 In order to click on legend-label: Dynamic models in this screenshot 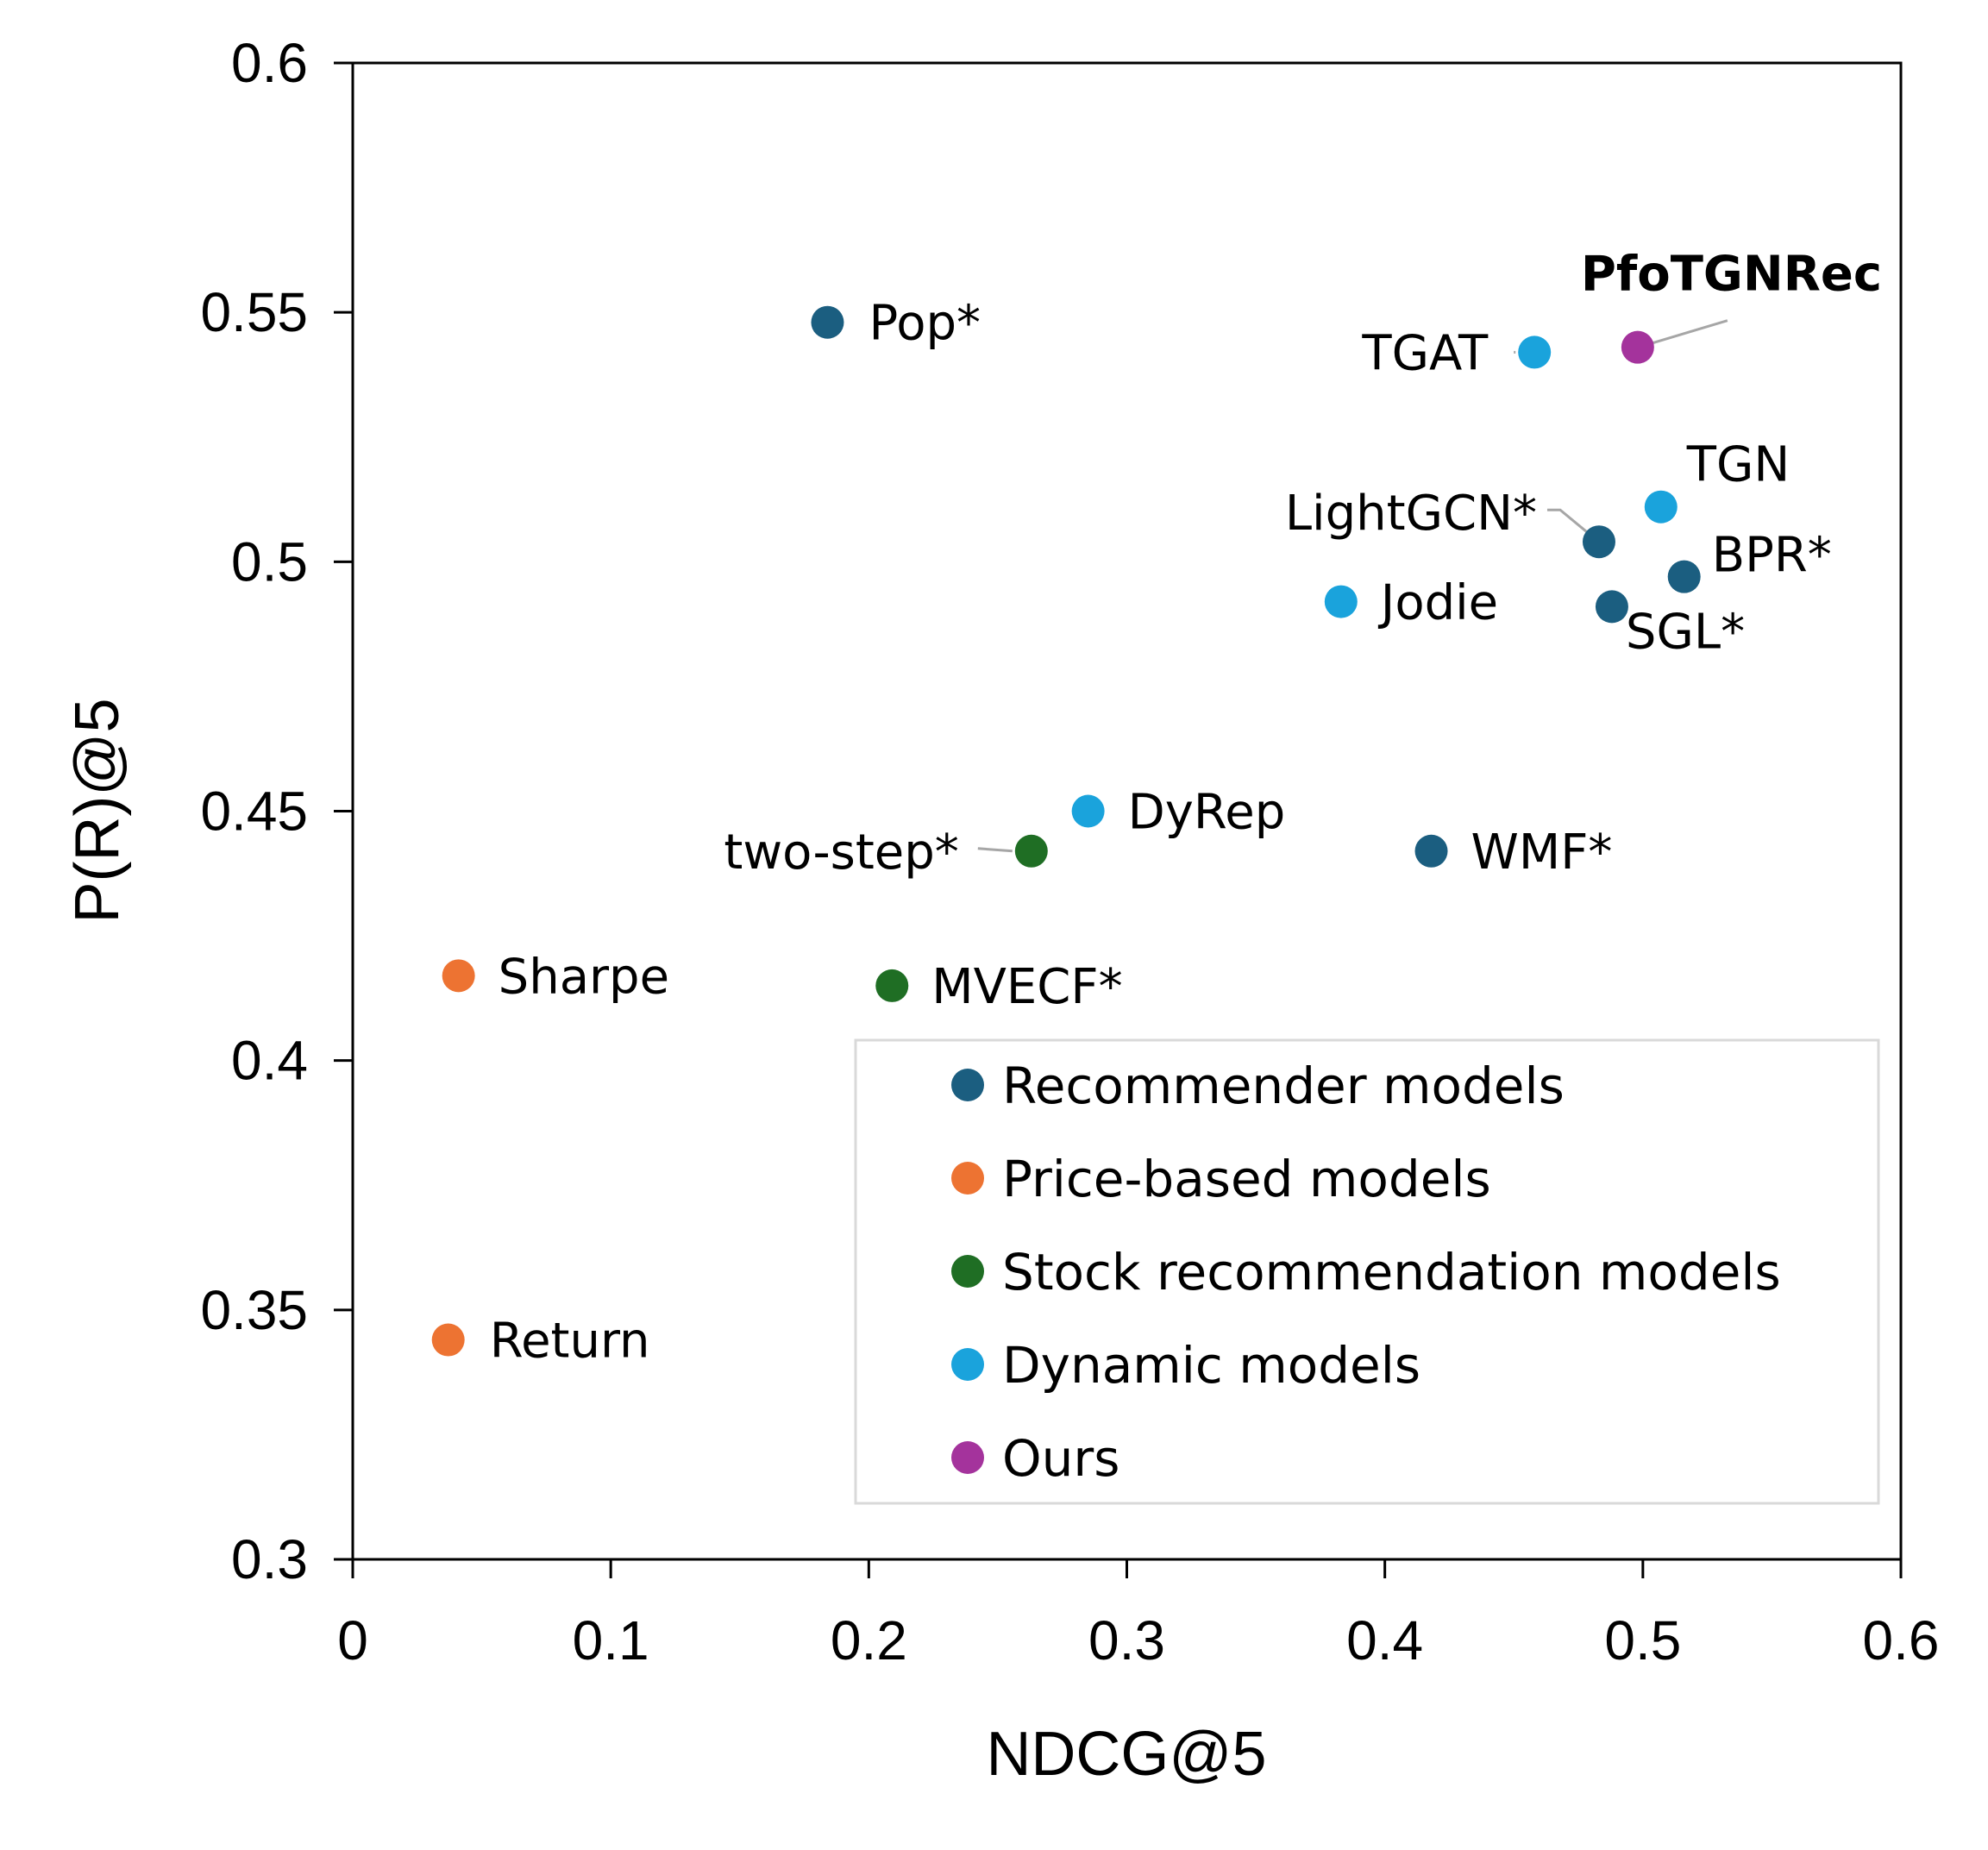, I will do `click(1211, 1365)`.